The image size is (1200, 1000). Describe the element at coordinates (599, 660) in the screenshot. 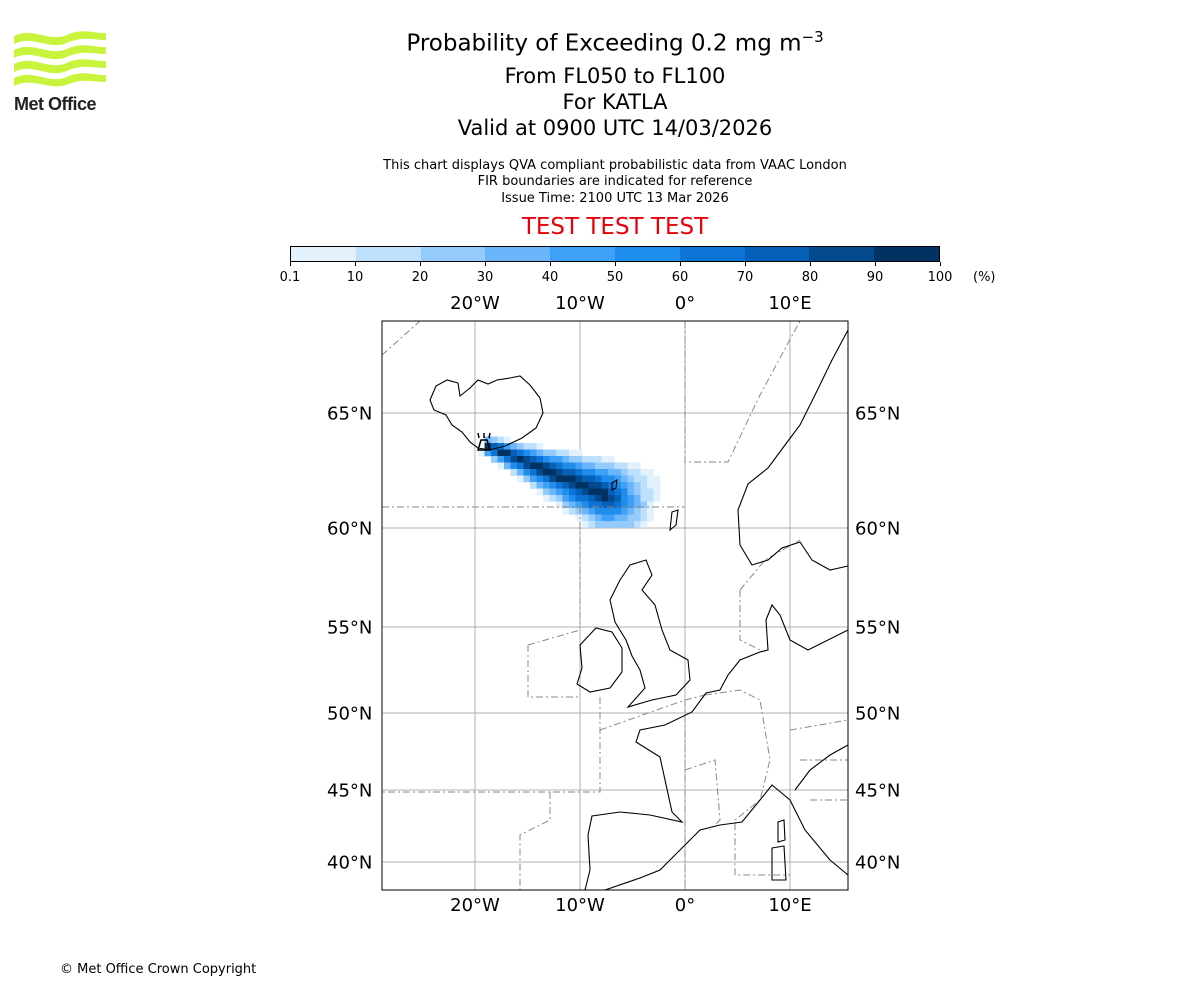

I see `ireland-coast` at that location.